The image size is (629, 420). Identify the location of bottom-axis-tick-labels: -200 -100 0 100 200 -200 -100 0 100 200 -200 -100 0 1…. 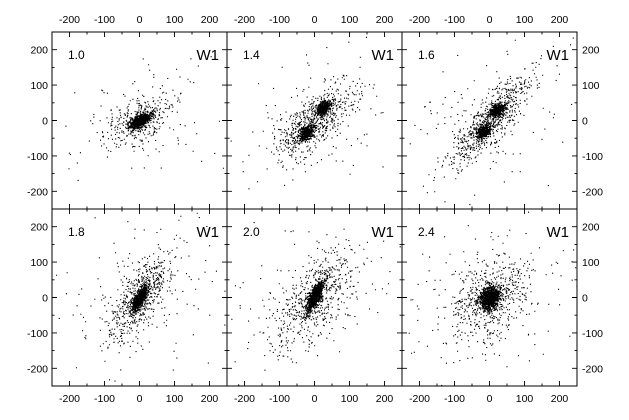
(313, 399).